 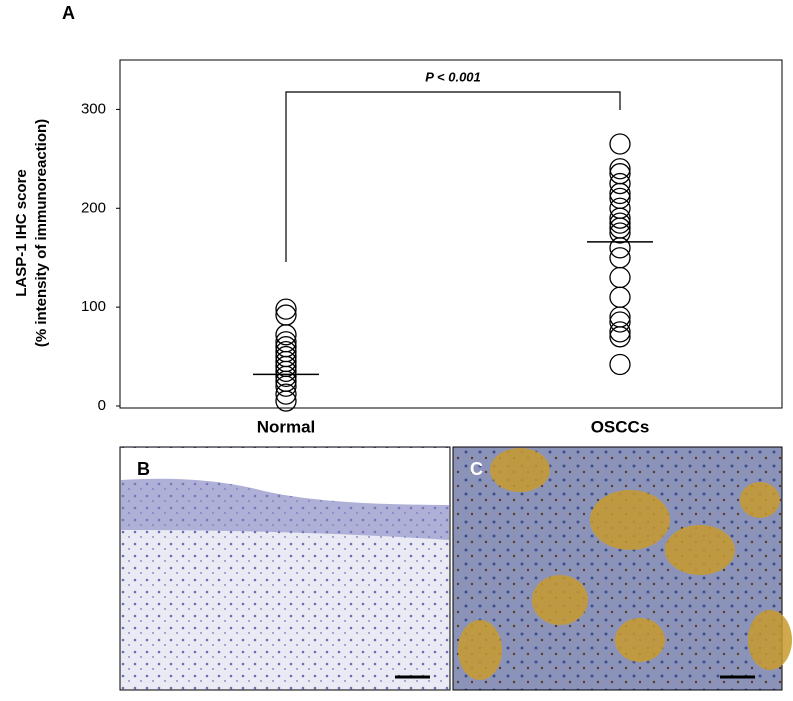 I want to click on x-tick-label: Normal, so click(x=286, y=426).